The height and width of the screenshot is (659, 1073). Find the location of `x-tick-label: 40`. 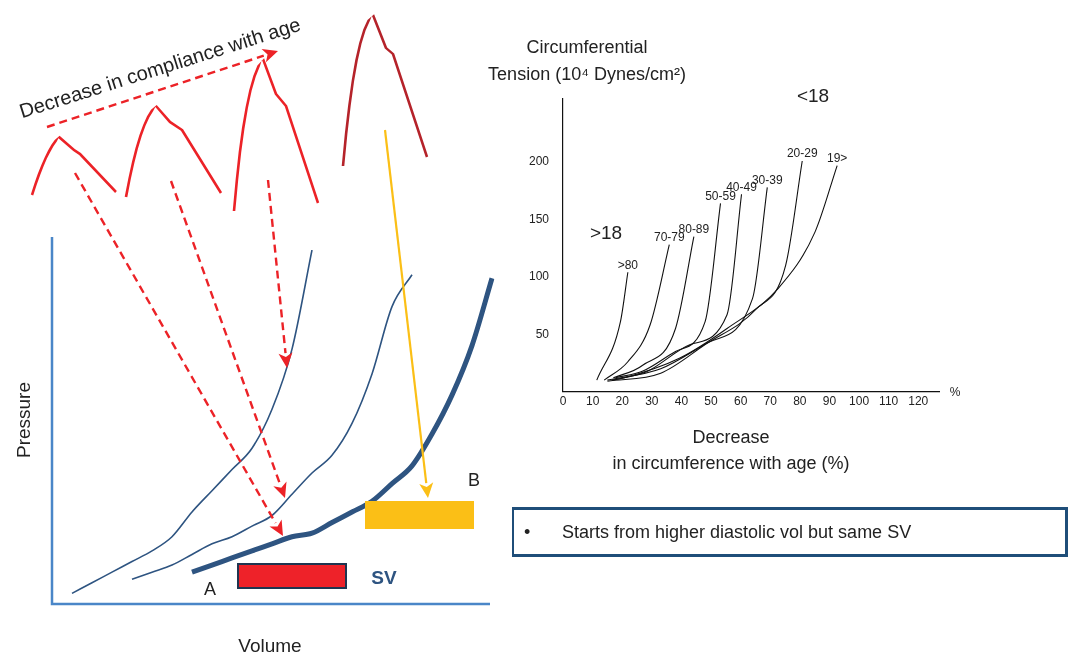

x-tick-label: 40 is located at coordinates (681, 401).